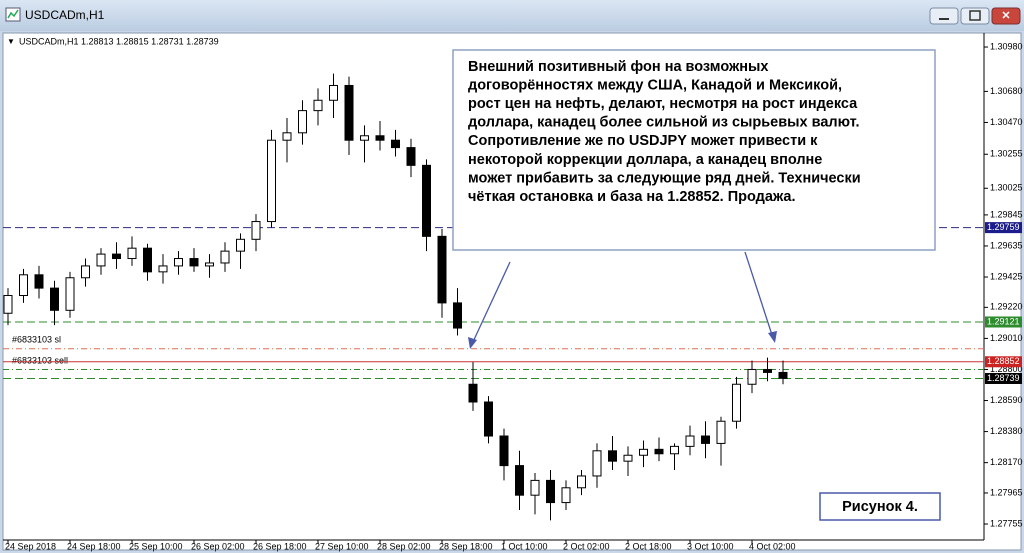 The image size is (1024, 553). I want to click on figure-label-box, so click(880, 506).